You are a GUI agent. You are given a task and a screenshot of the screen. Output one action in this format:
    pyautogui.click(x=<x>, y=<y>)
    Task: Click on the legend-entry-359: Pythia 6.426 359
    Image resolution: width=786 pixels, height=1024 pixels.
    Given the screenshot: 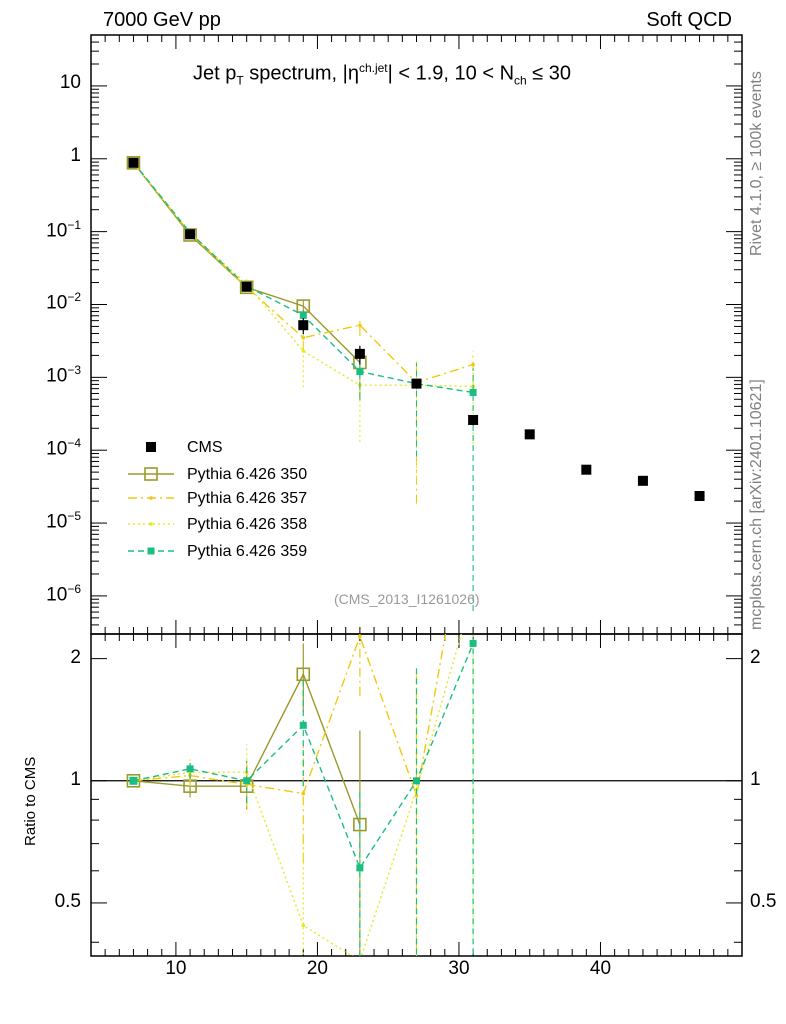 What is the action you would take?
    pyautogui.click(x=247, y=551)
    